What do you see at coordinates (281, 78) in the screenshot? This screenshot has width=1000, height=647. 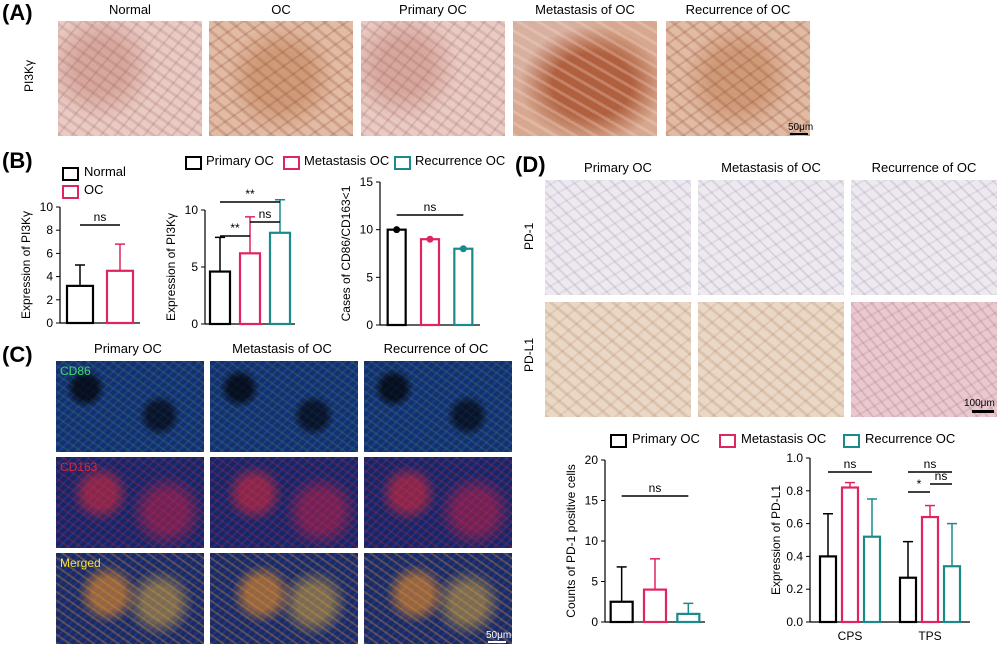 I see `ihc-oc-image` at bounding box center [281, 78].